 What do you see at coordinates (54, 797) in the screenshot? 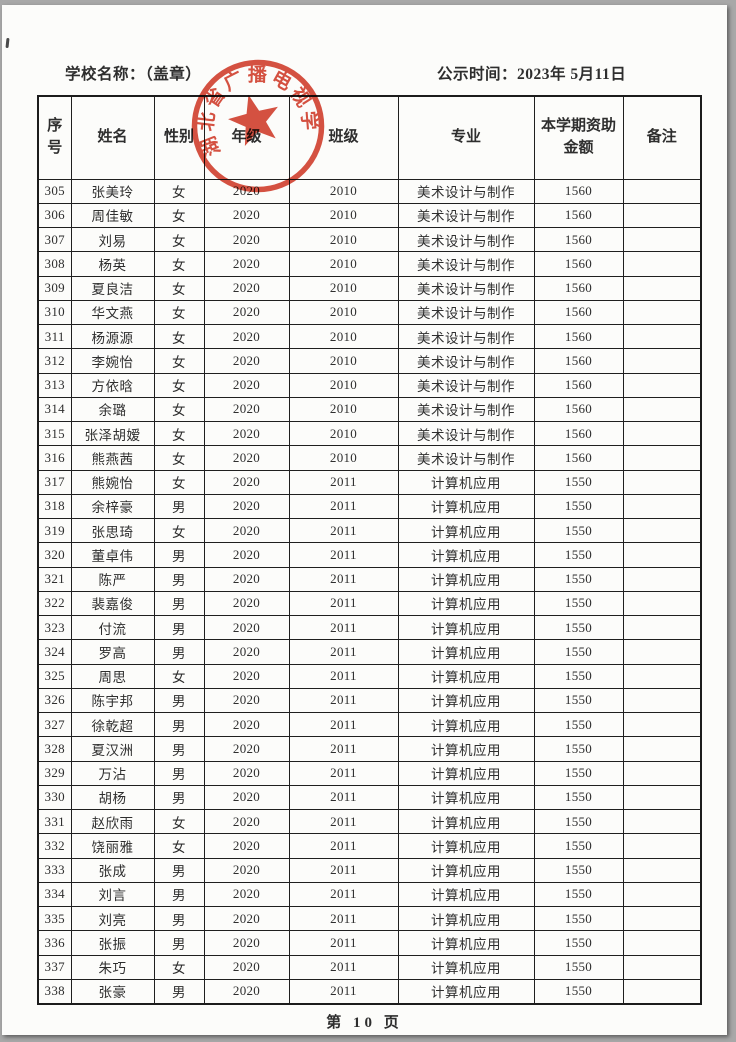
I see `serial-cell: 330` at bounding box center [54, 797].